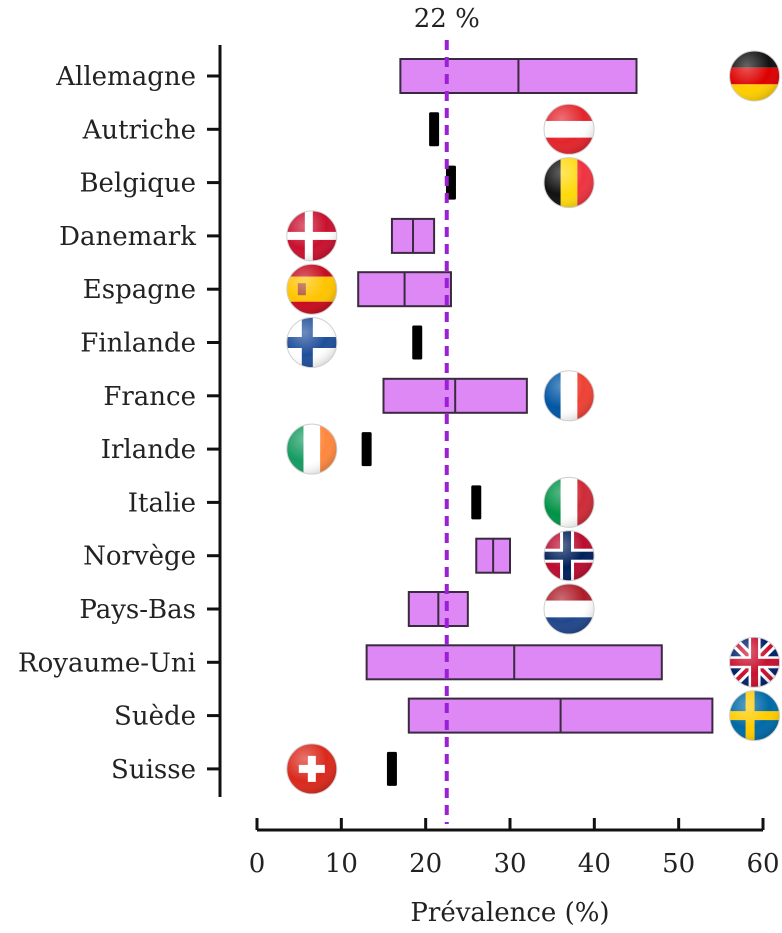 Image resolution: width=782 pixels, height=933 pixels. What do you see at coordinates (312, 342) in the screenshot?
I see `finland-flag-icon` at bounding box center [312, 342].